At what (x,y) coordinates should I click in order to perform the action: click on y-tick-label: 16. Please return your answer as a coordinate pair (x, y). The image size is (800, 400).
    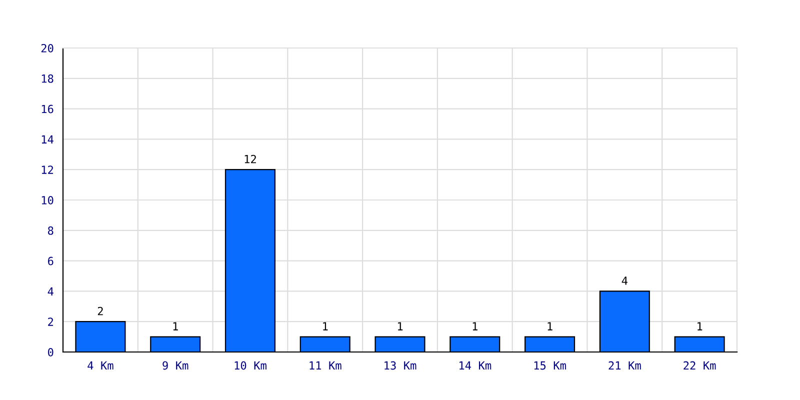
    Looking at the image, I should click on (48, 109).